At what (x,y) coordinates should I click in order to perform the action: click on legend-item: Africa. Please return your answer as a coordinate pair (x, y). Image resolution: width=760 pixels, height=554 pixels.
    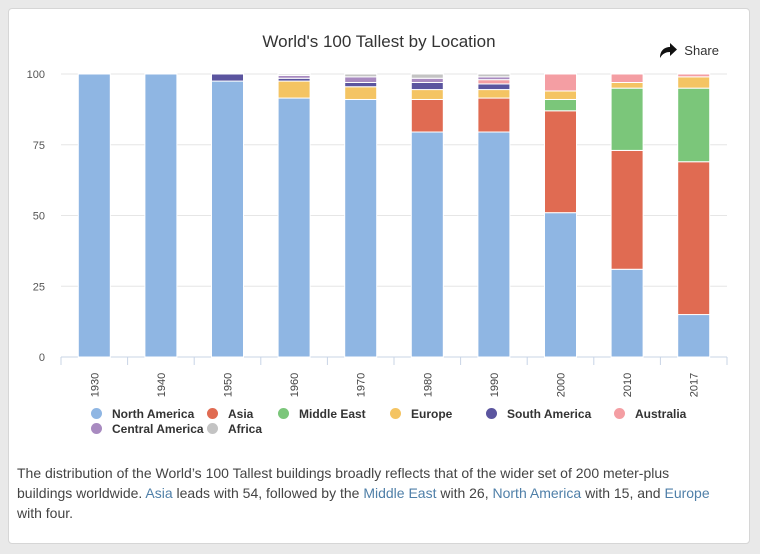
    Looking at the image, I should click on (240, 428).